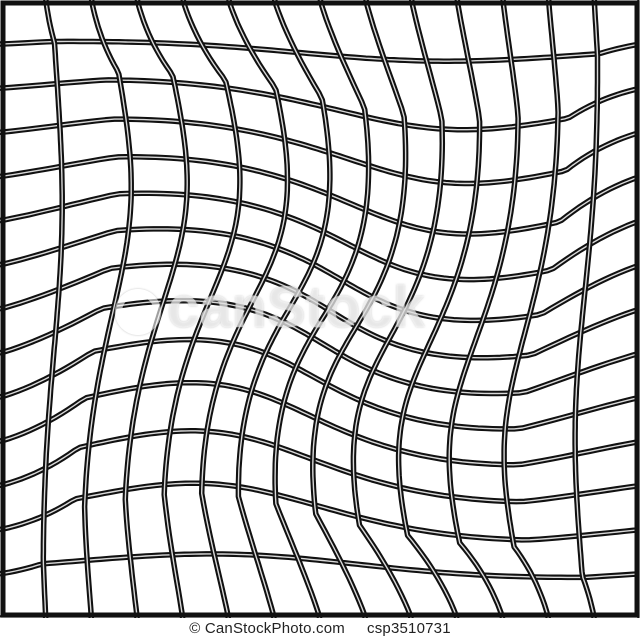  I want to click on copyright-text: © CanStockPhoto.com, so click(267, 628).